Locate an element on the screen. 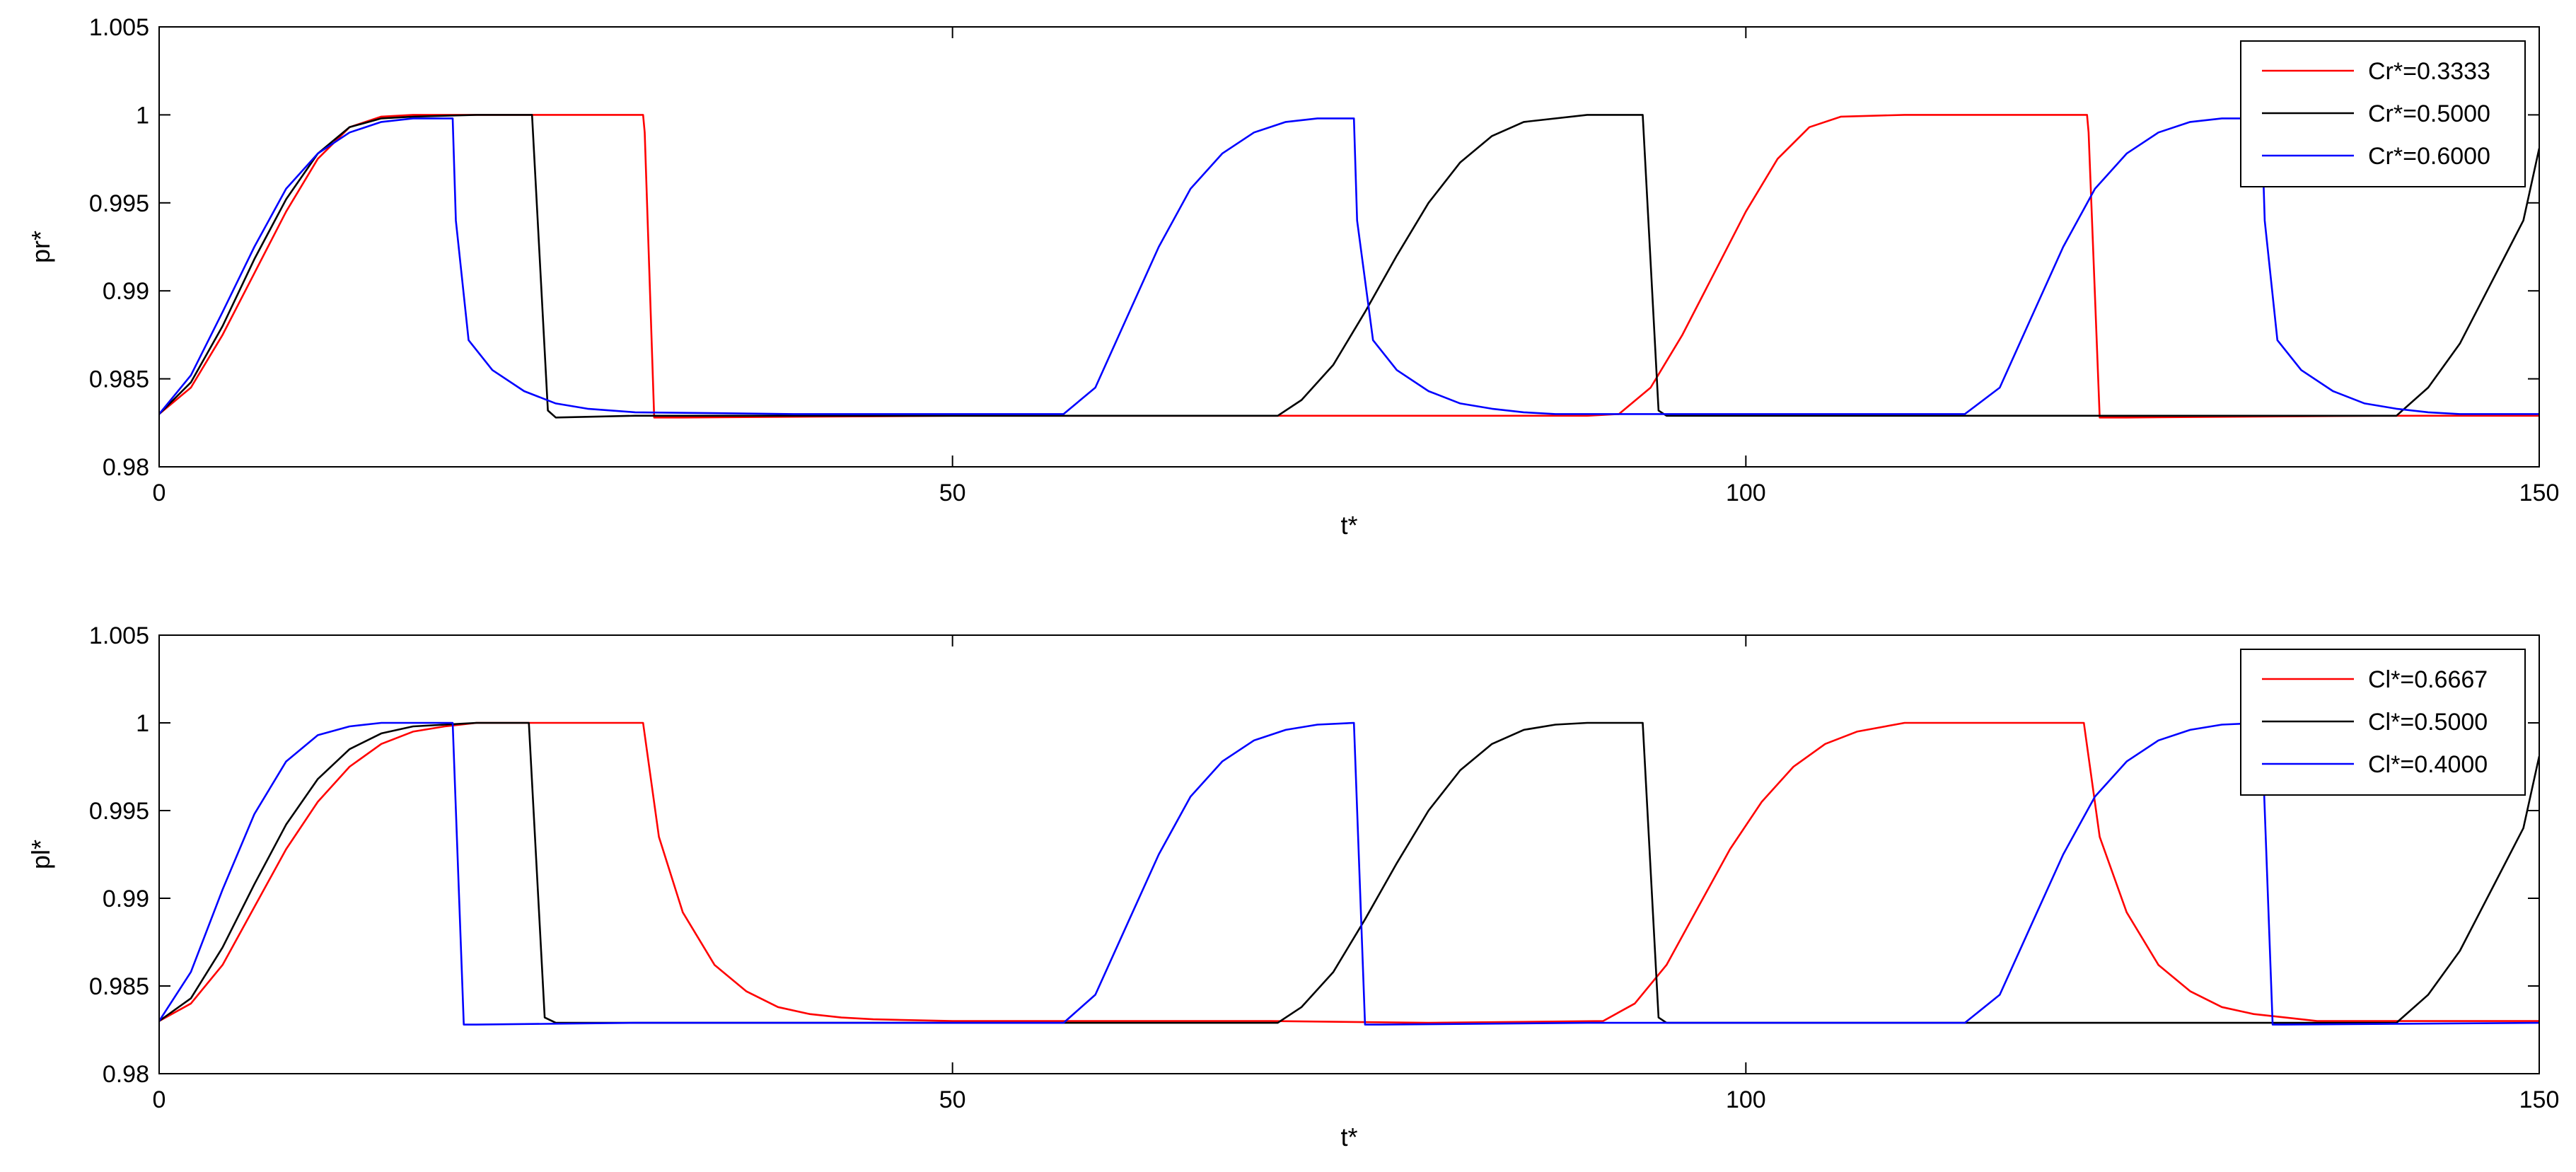  legend-label-0: Cl*=0.6667 is located at coordinates (2428, 679).